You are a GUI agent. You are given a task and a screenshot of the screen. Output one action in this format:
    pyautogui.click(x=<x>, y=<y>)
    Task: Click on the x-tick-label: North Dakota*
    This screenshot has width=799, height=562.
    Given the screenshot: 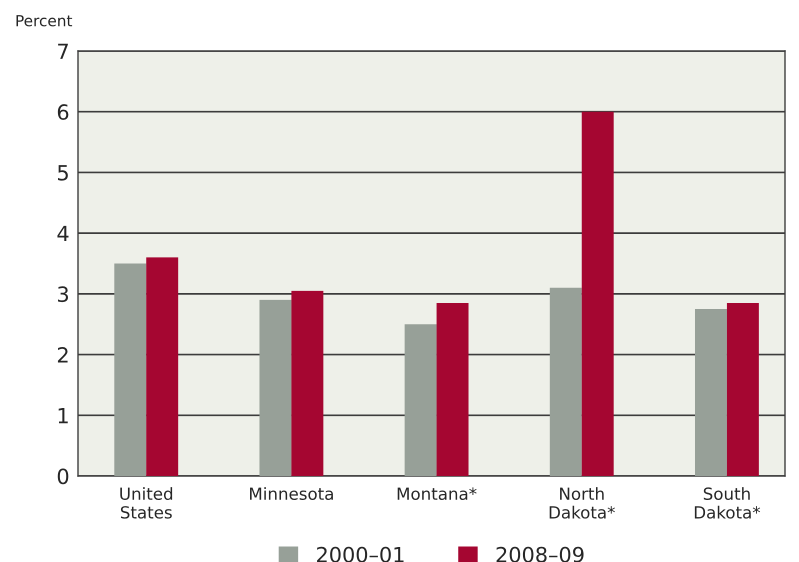 What is the action you would take?
    pyautogui.click(x=582, y=503)
    